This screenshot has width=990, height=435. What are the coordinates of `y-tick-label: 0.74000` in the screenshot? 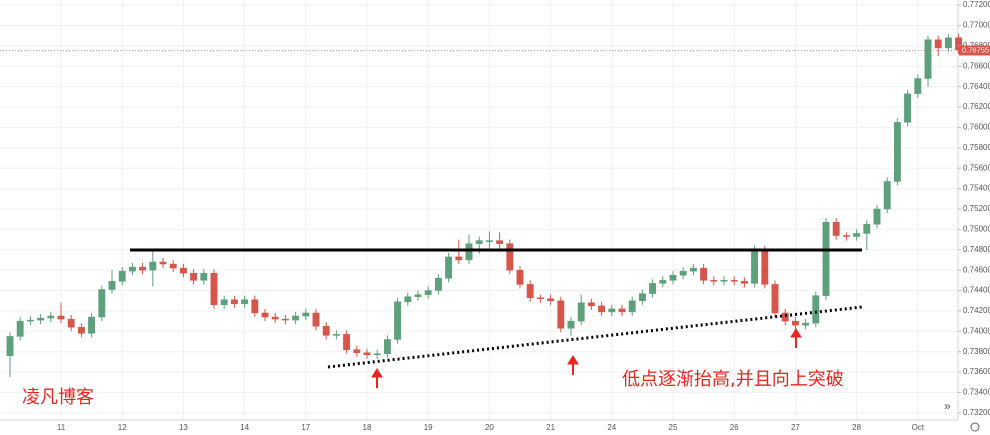 It's located at (976, 330).